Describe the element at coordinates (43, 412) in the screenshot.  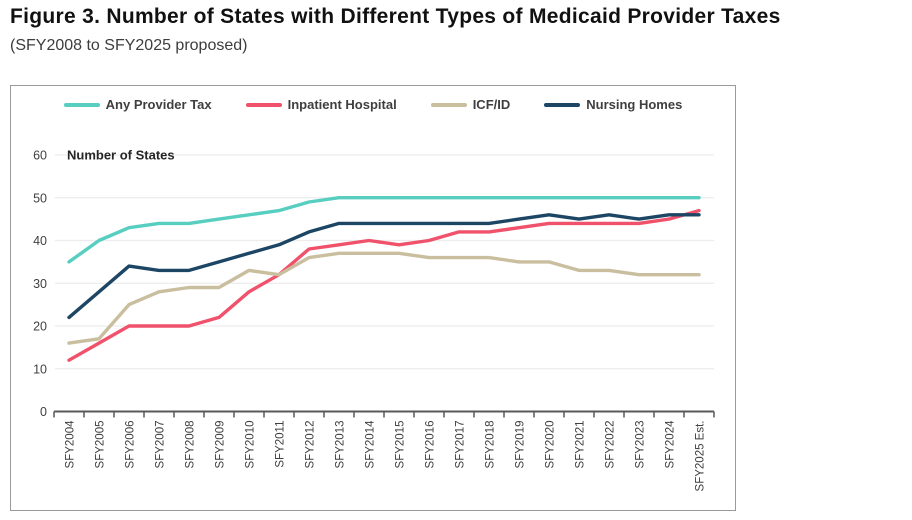
I see `y-tick-label: 0` at that location.